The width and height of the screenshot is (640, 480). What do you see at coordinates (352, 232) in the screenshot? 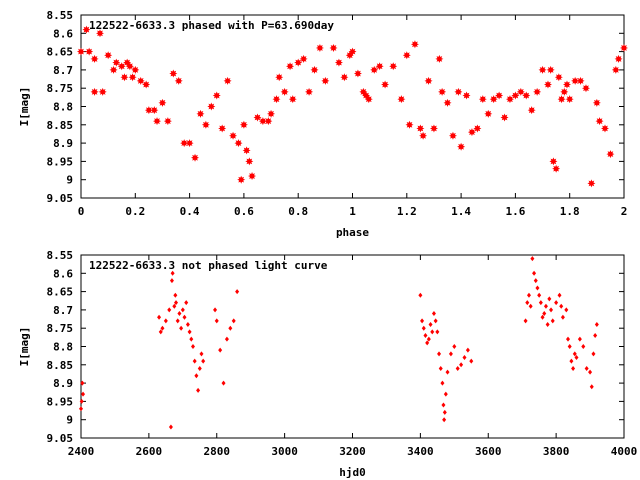
I see `x-axis-label: phase` at bounding box center [352, 232].